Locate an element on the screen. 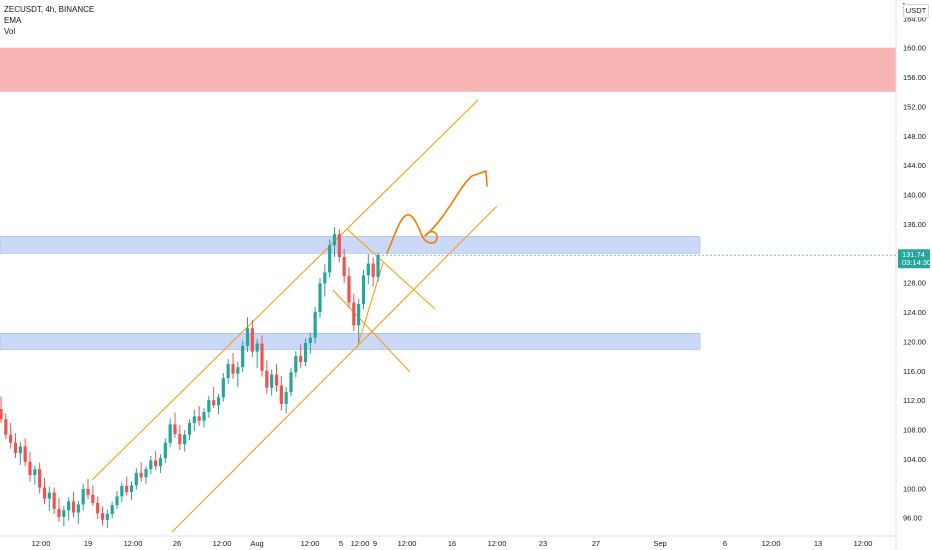  zone-upper-support is located at coordinates (350, 245).